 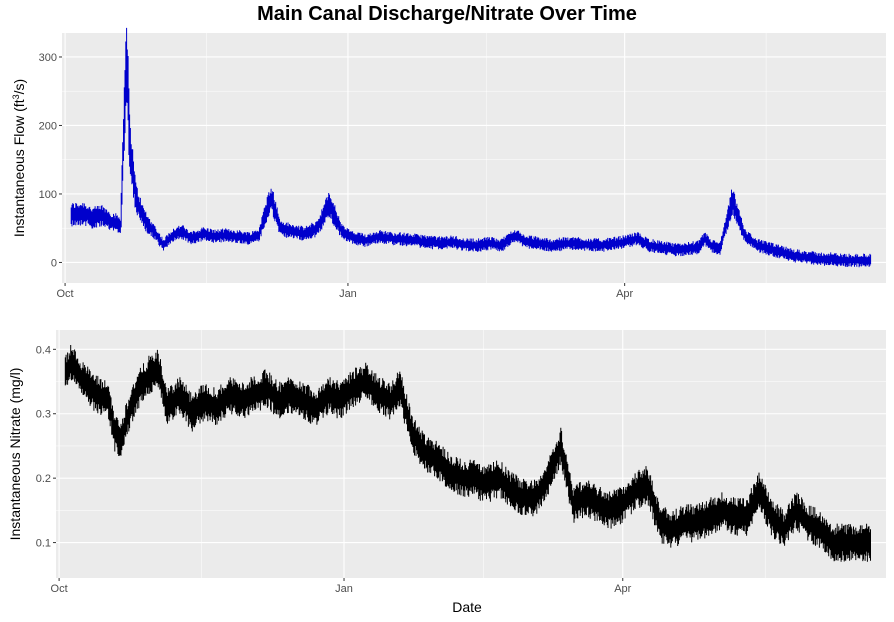 I want to click on nitrate-x-axis-title: Date, so click(x=467, y=607).